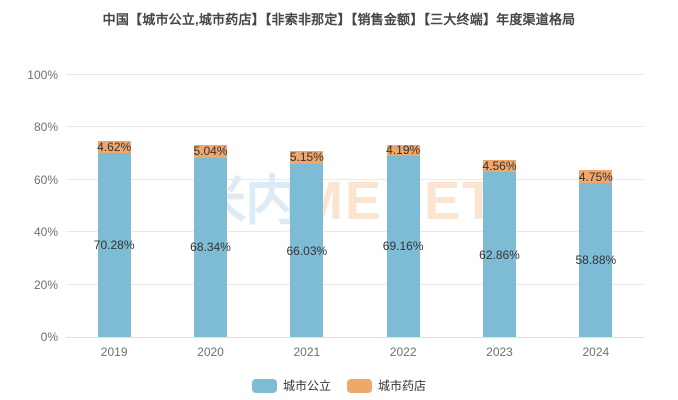  I want to click on bar-segment-2020-s0, so click(210, 247).